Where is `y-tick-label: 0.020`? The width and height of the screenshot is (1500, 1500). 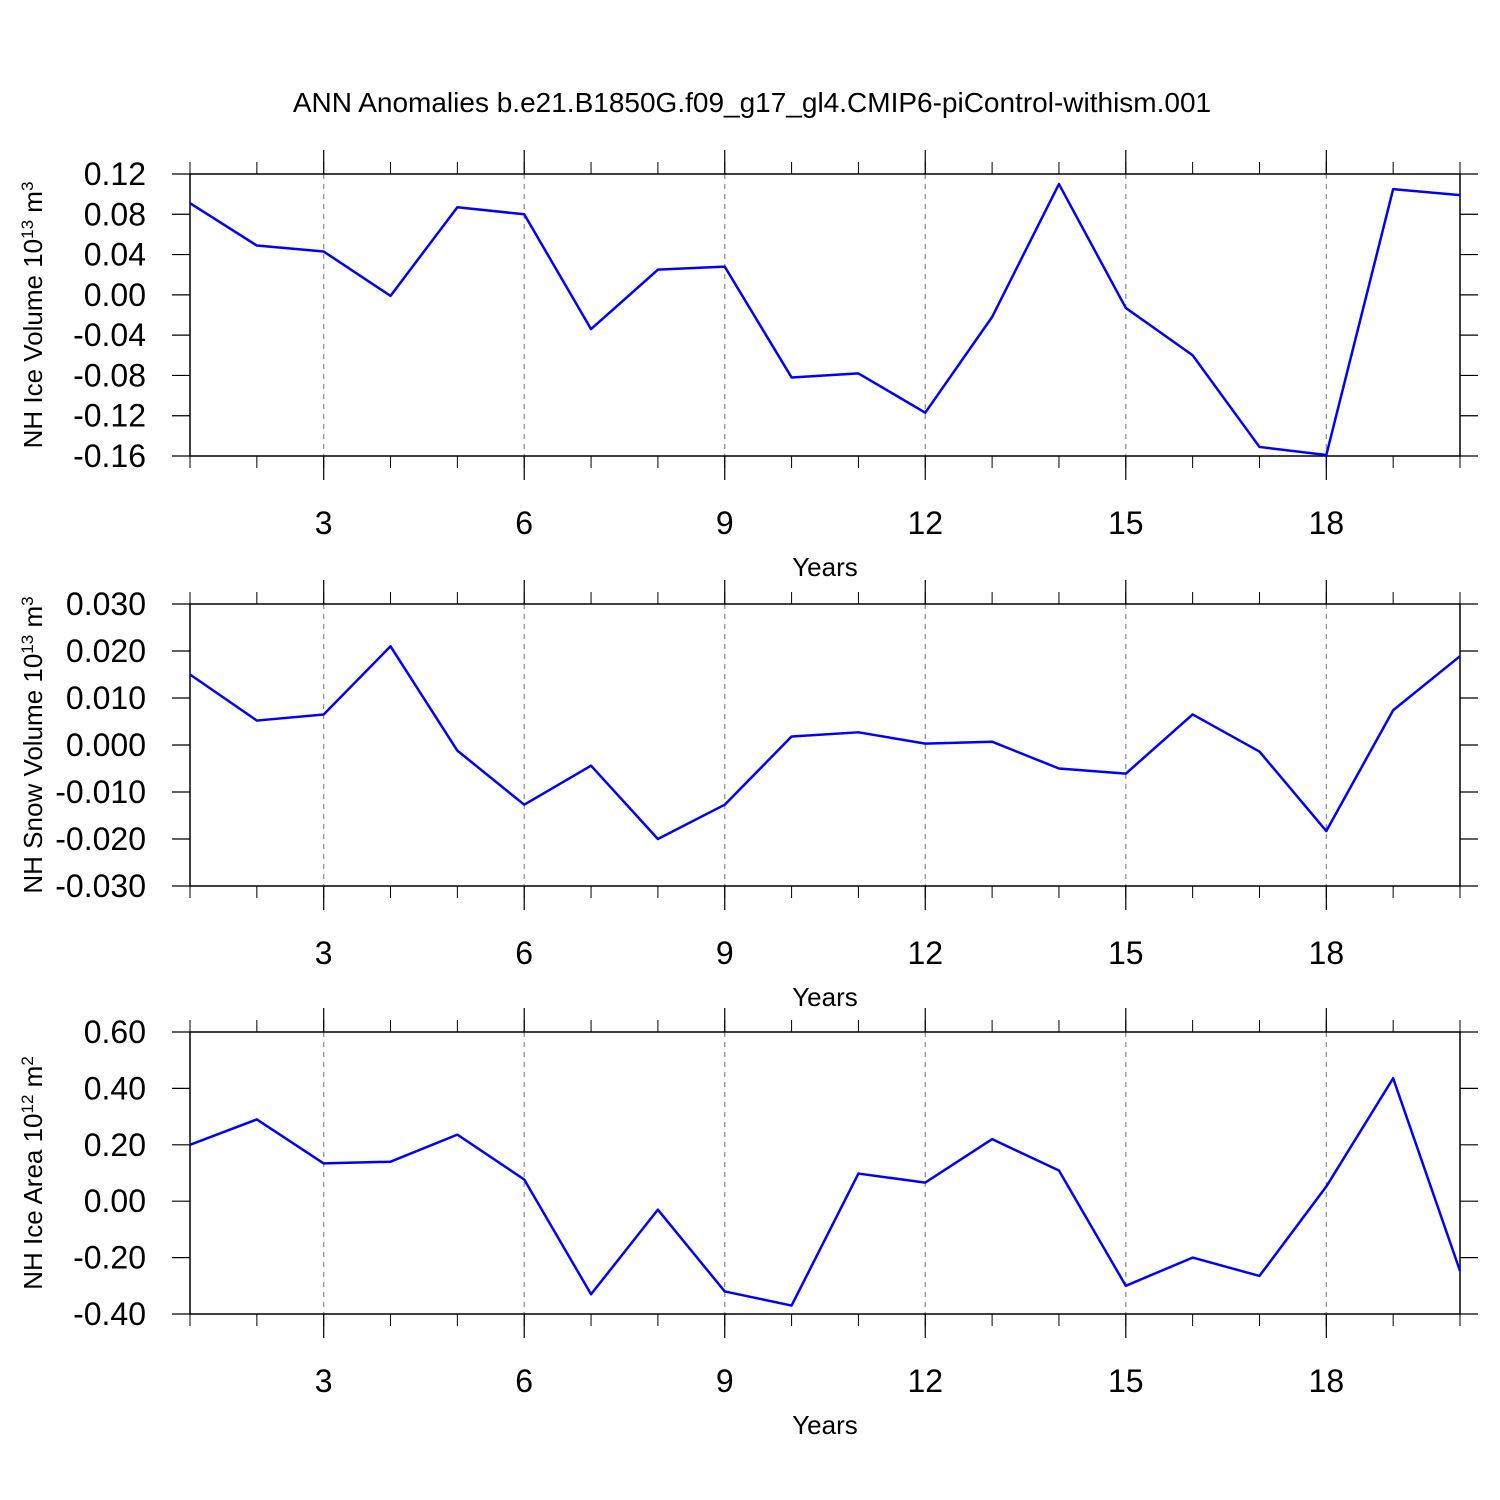
y-tick-label: 0.020 is located at coordinates (106, 651).